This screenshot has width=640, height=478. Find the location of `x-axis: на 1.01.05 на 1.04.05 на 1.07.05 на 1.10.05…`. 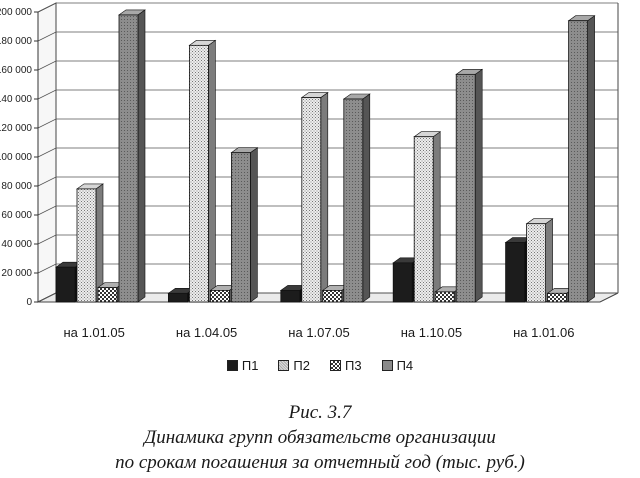

x-axis: на 1.01.05 на 1.04.05 на 1.07.05 на 1.10.05… is located at coordinates (318, 332).